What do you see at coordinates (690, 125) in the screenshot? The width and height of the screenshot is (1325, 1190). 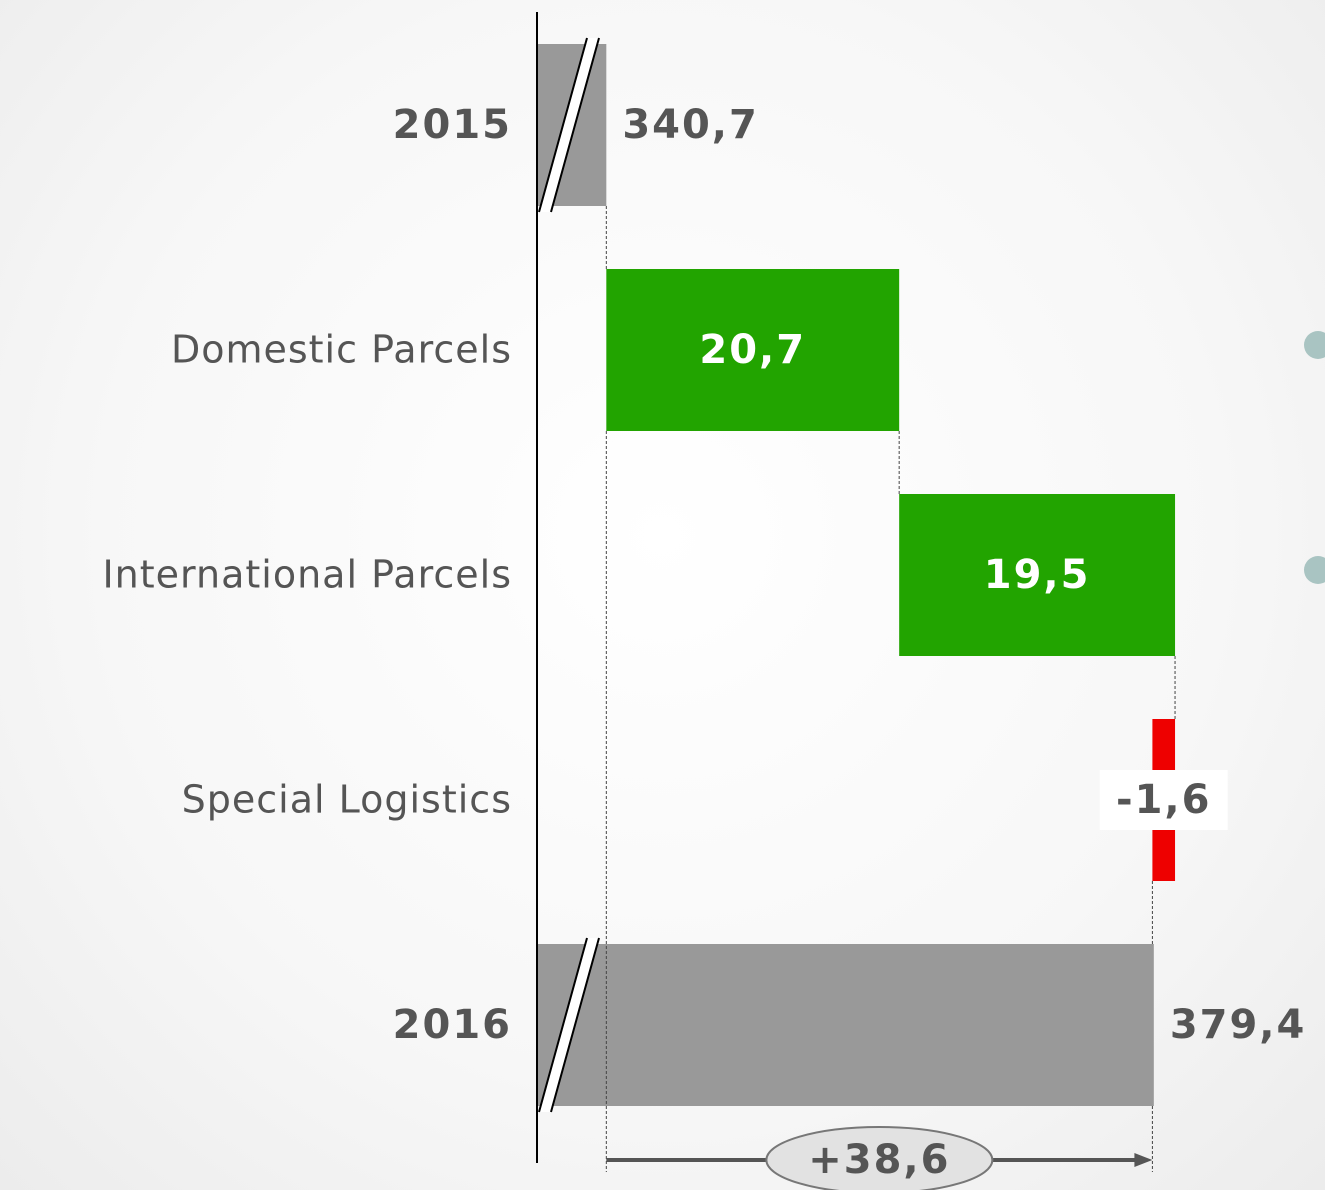 I see `value-label: 340,7` at bounding box center [690, 125].